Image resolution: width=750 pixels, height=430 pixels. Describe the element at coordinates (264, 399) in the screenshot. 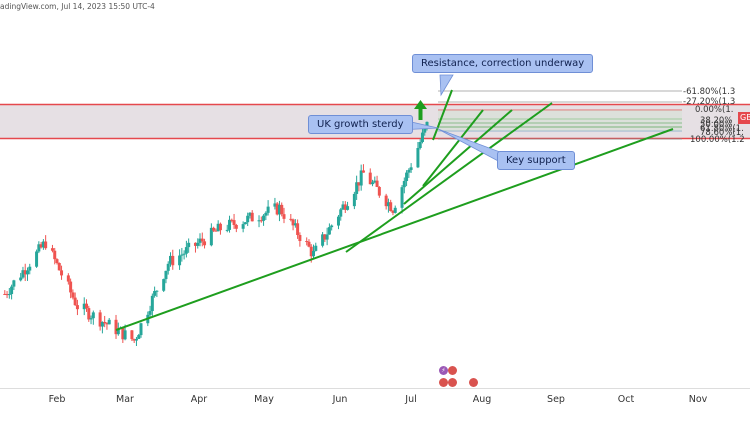

I see `x-tick-label: May` at that location.